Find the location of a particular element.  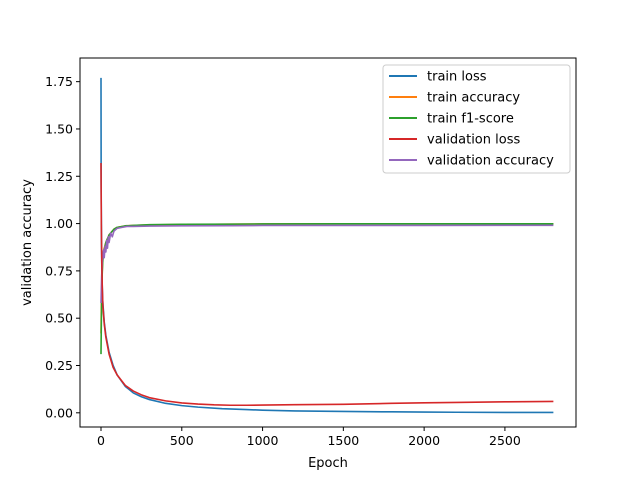

x-tick-label: 0 is located at coordinates (101, 440).